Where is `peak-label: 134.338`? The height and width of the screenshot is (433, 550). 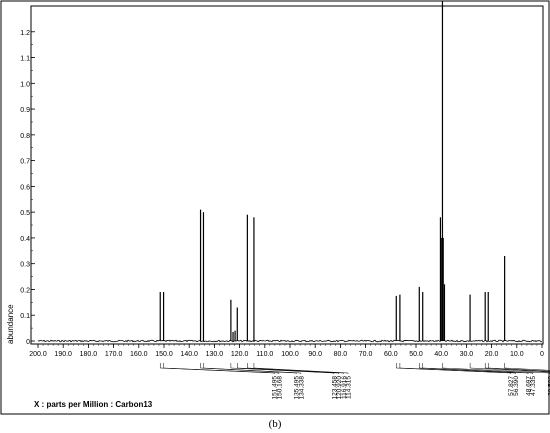 peak-label: 134.338 is located at coordinates (301, 388).